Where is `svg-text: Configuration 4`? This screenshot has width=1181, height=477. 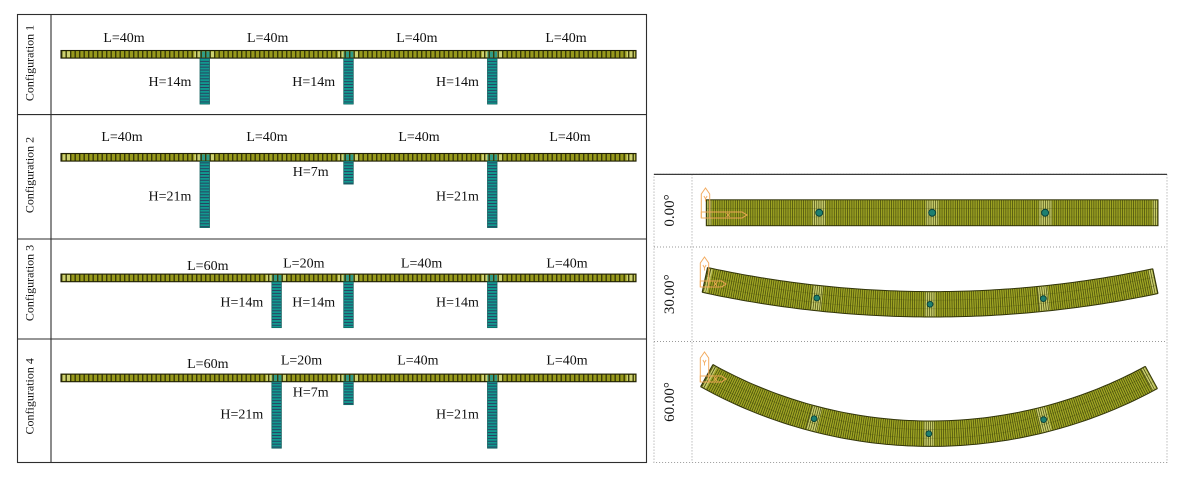 svg-text: Configuration 4 is located at coordinates (30, 396).